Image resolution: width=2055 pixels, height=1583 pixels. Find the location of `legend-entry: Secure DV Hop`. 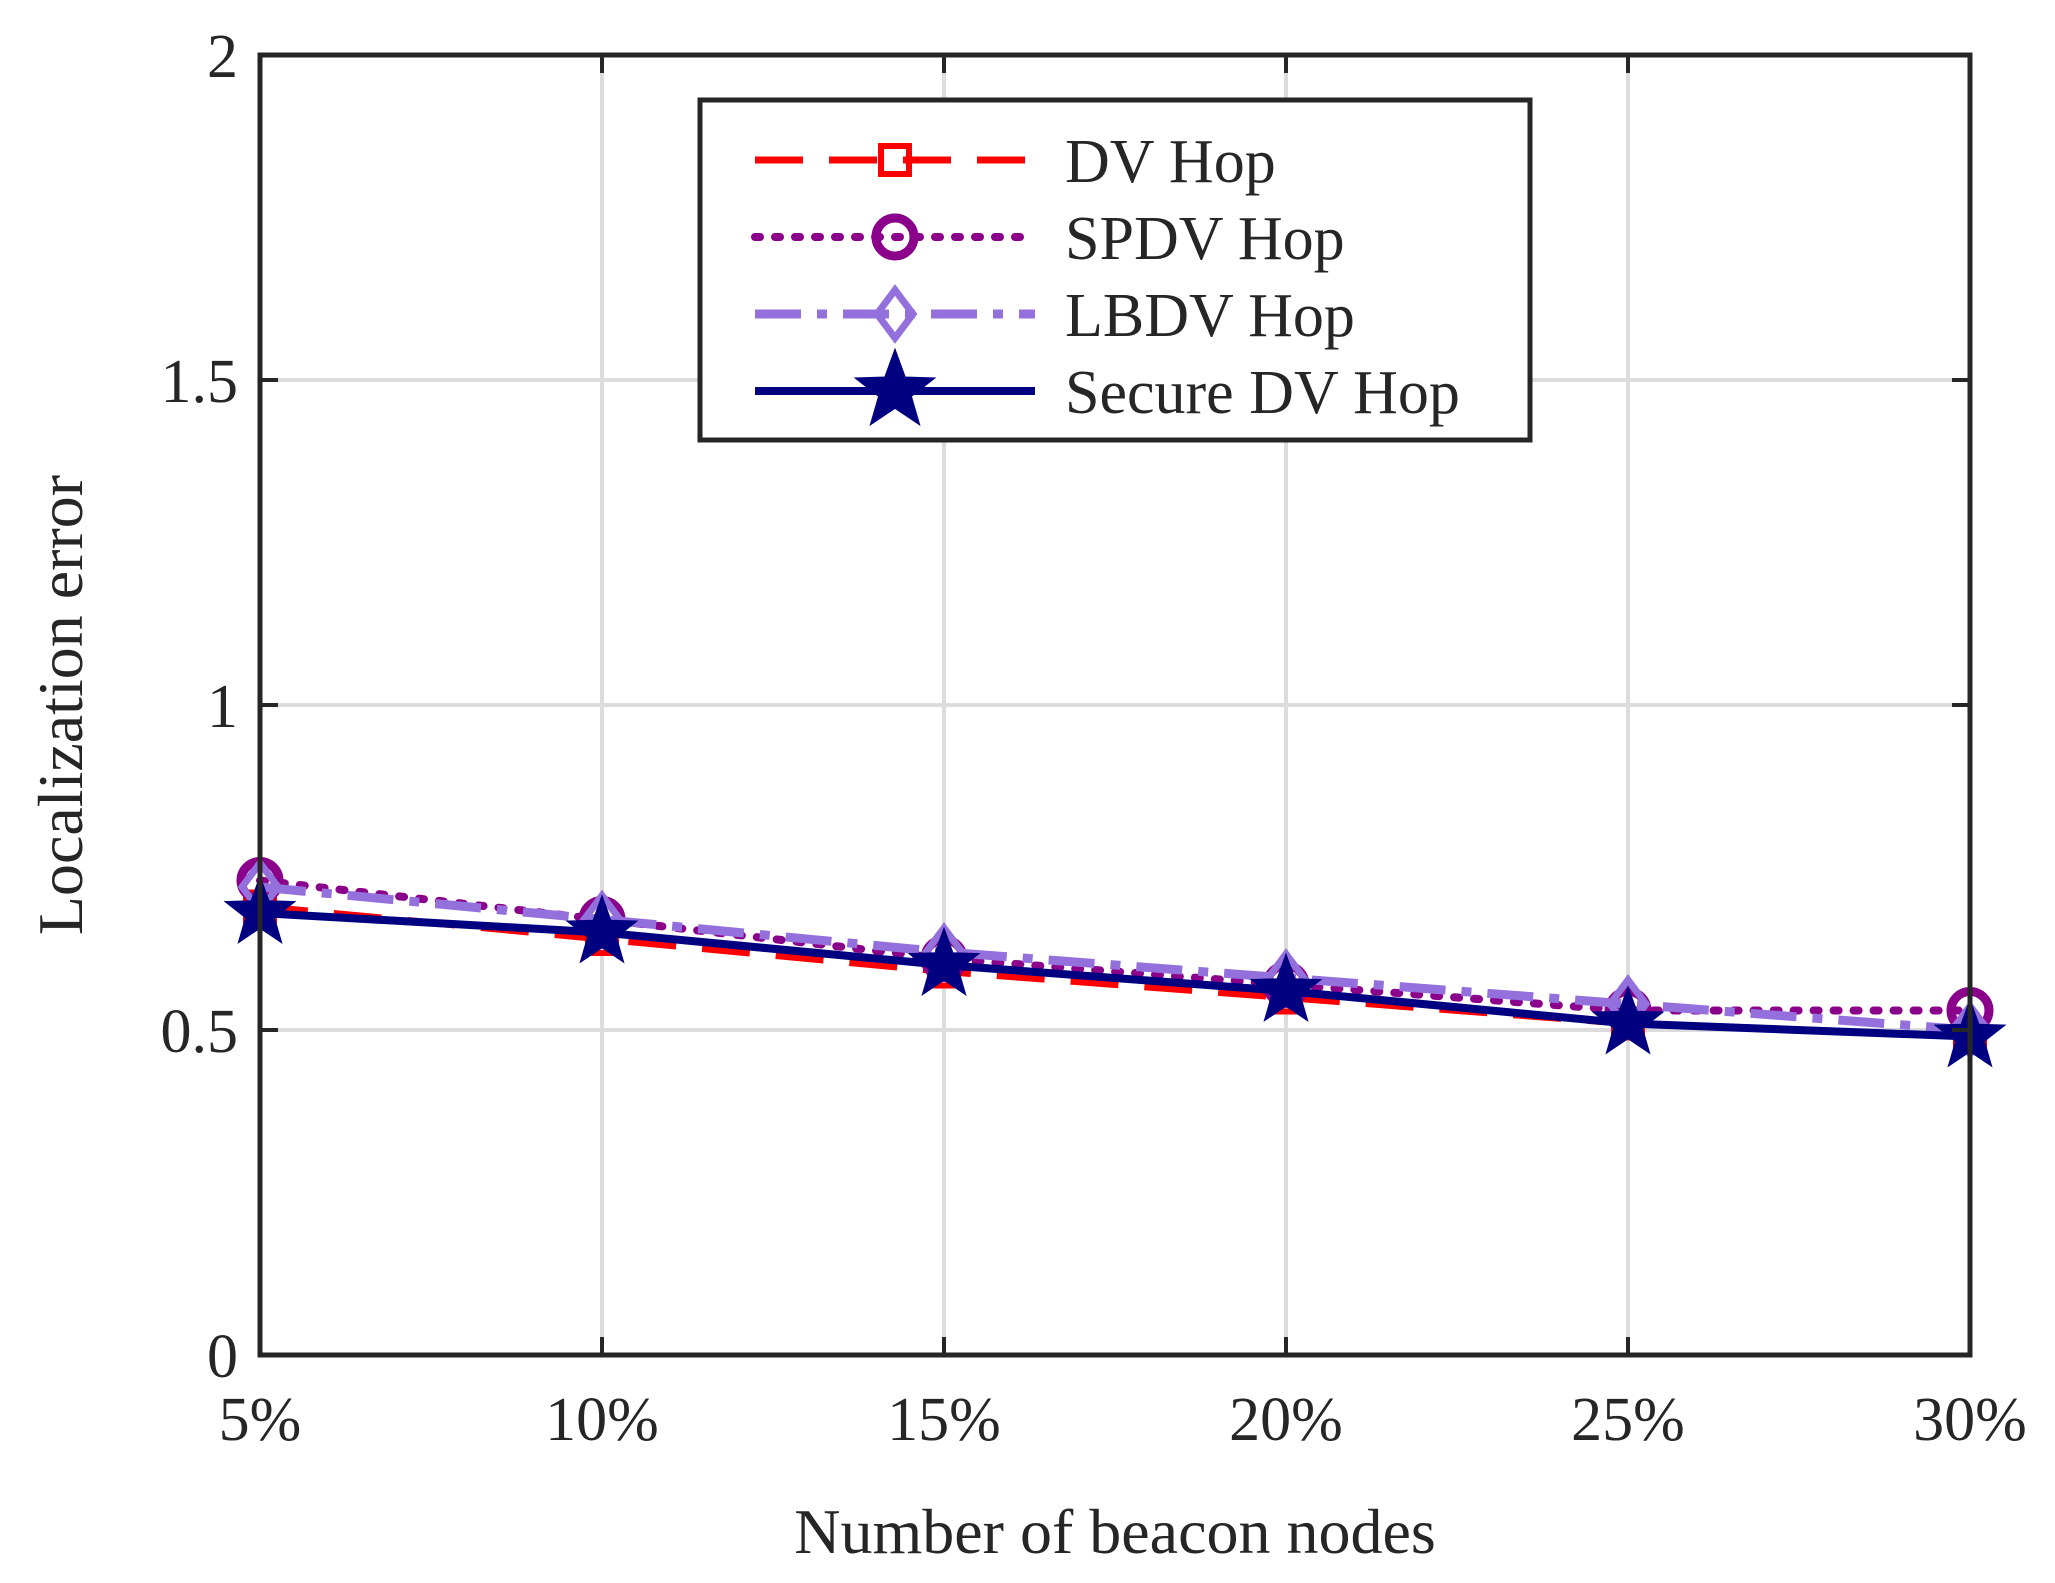

legend-entry: Secure DV Hop is located at coordinates (1107, 387).